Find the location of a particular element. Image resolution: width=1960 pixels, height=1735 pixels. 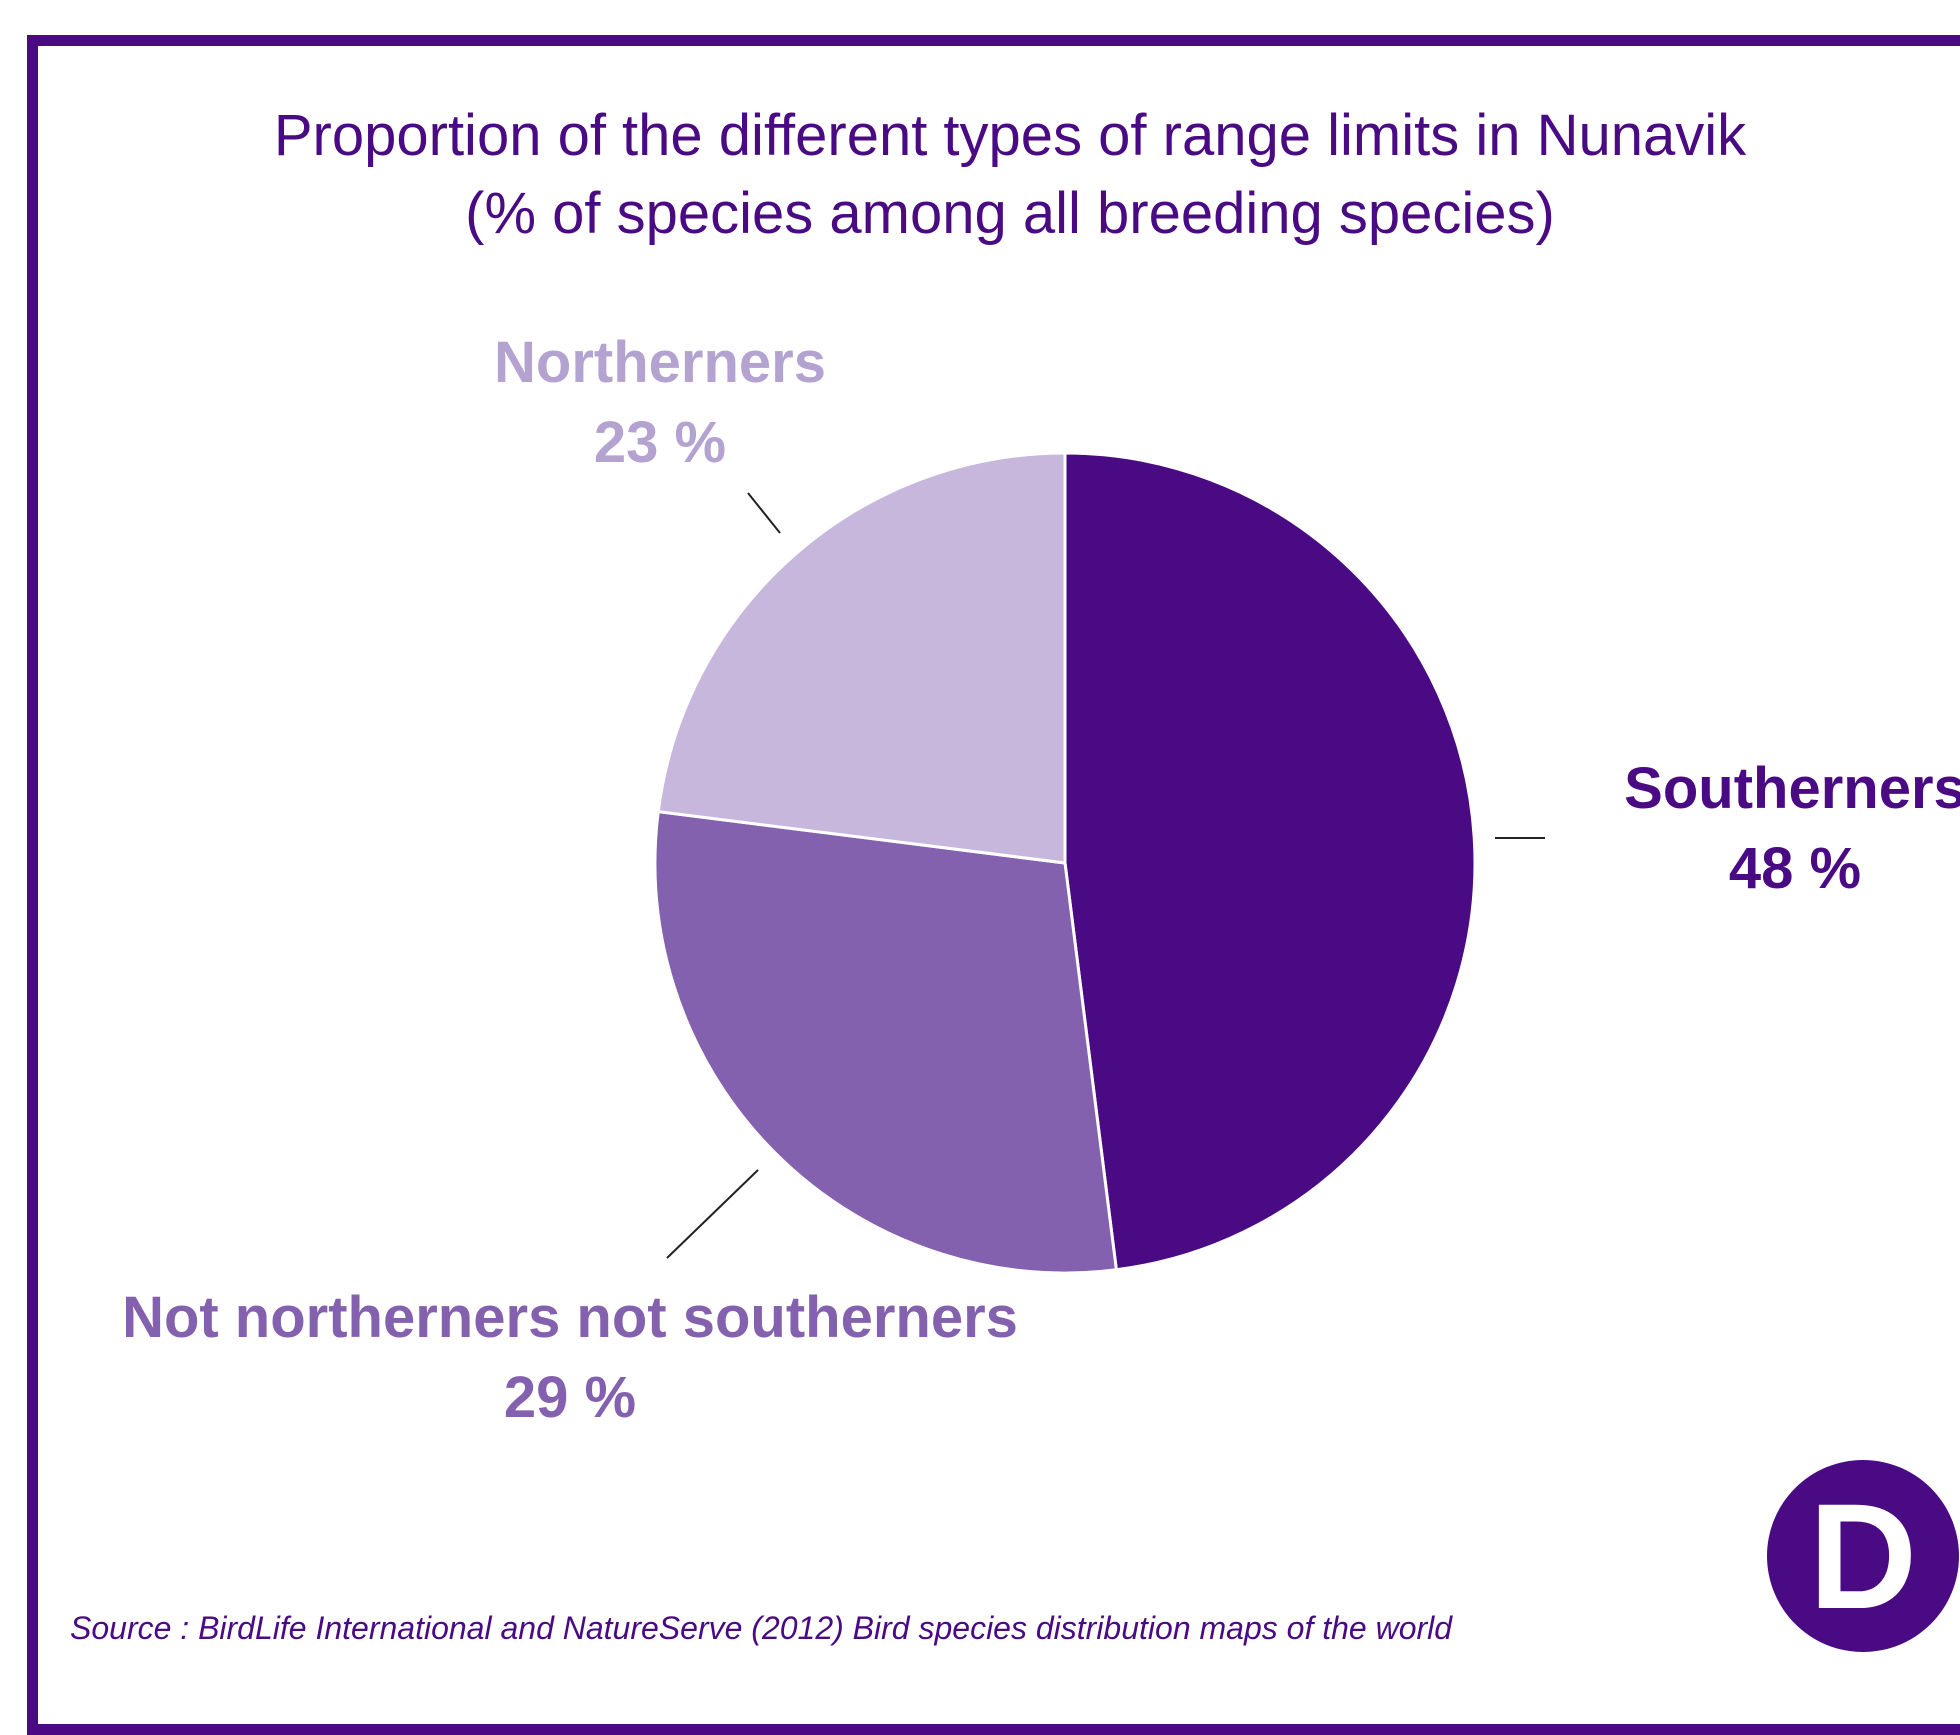

slice-name-label: Northerners is located at coordinates (660, 362).